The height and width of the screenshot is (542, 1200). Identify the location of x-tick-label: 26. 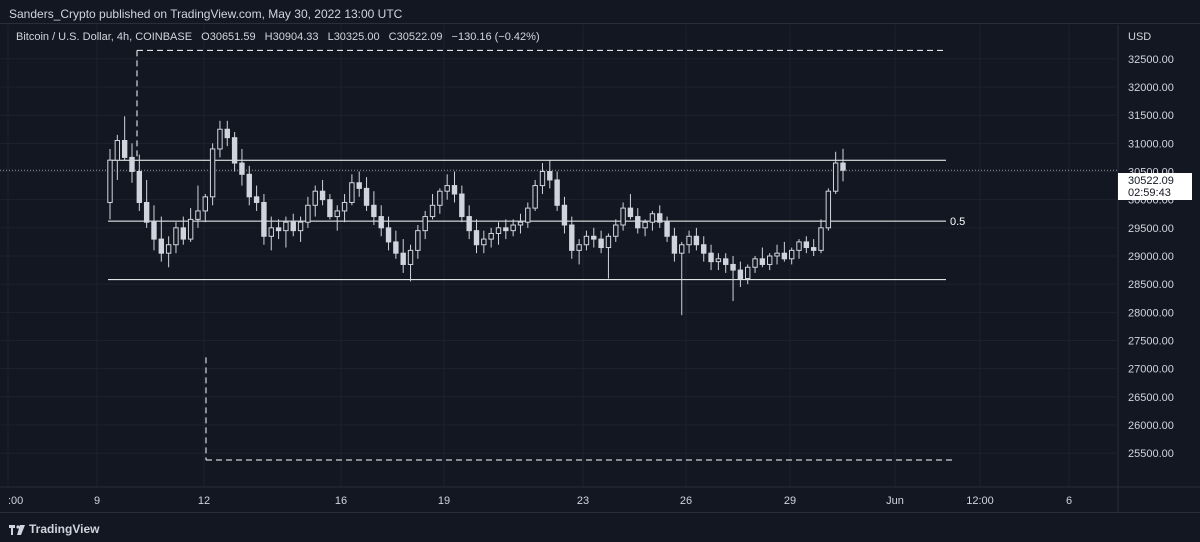
(686, 501).